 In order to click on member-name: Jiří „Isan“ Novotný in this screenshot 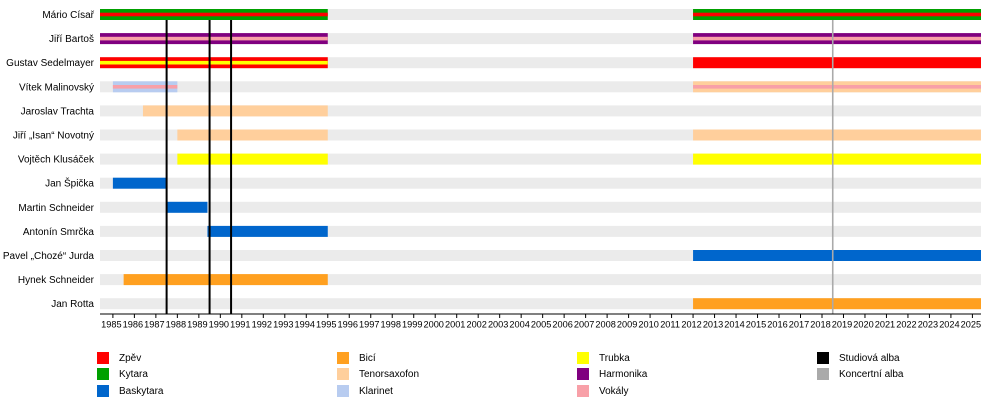, I will do `click(53, 136)`.